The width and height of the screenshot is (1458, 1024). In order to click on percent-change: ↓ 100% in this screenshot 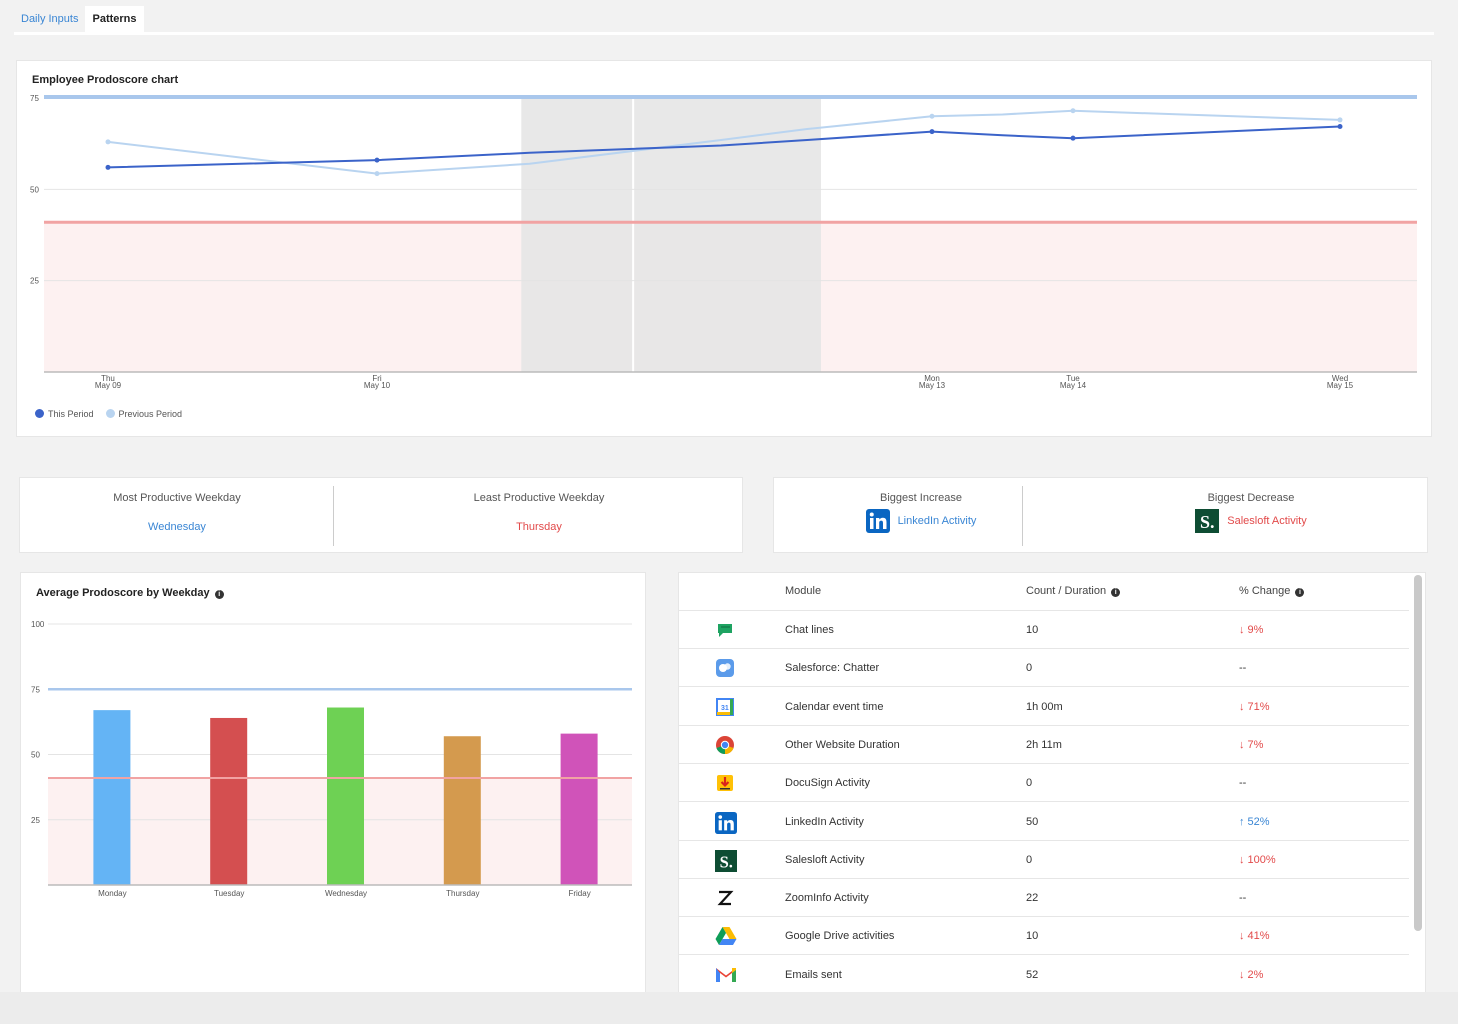, I will do `click(1257, 859)`.